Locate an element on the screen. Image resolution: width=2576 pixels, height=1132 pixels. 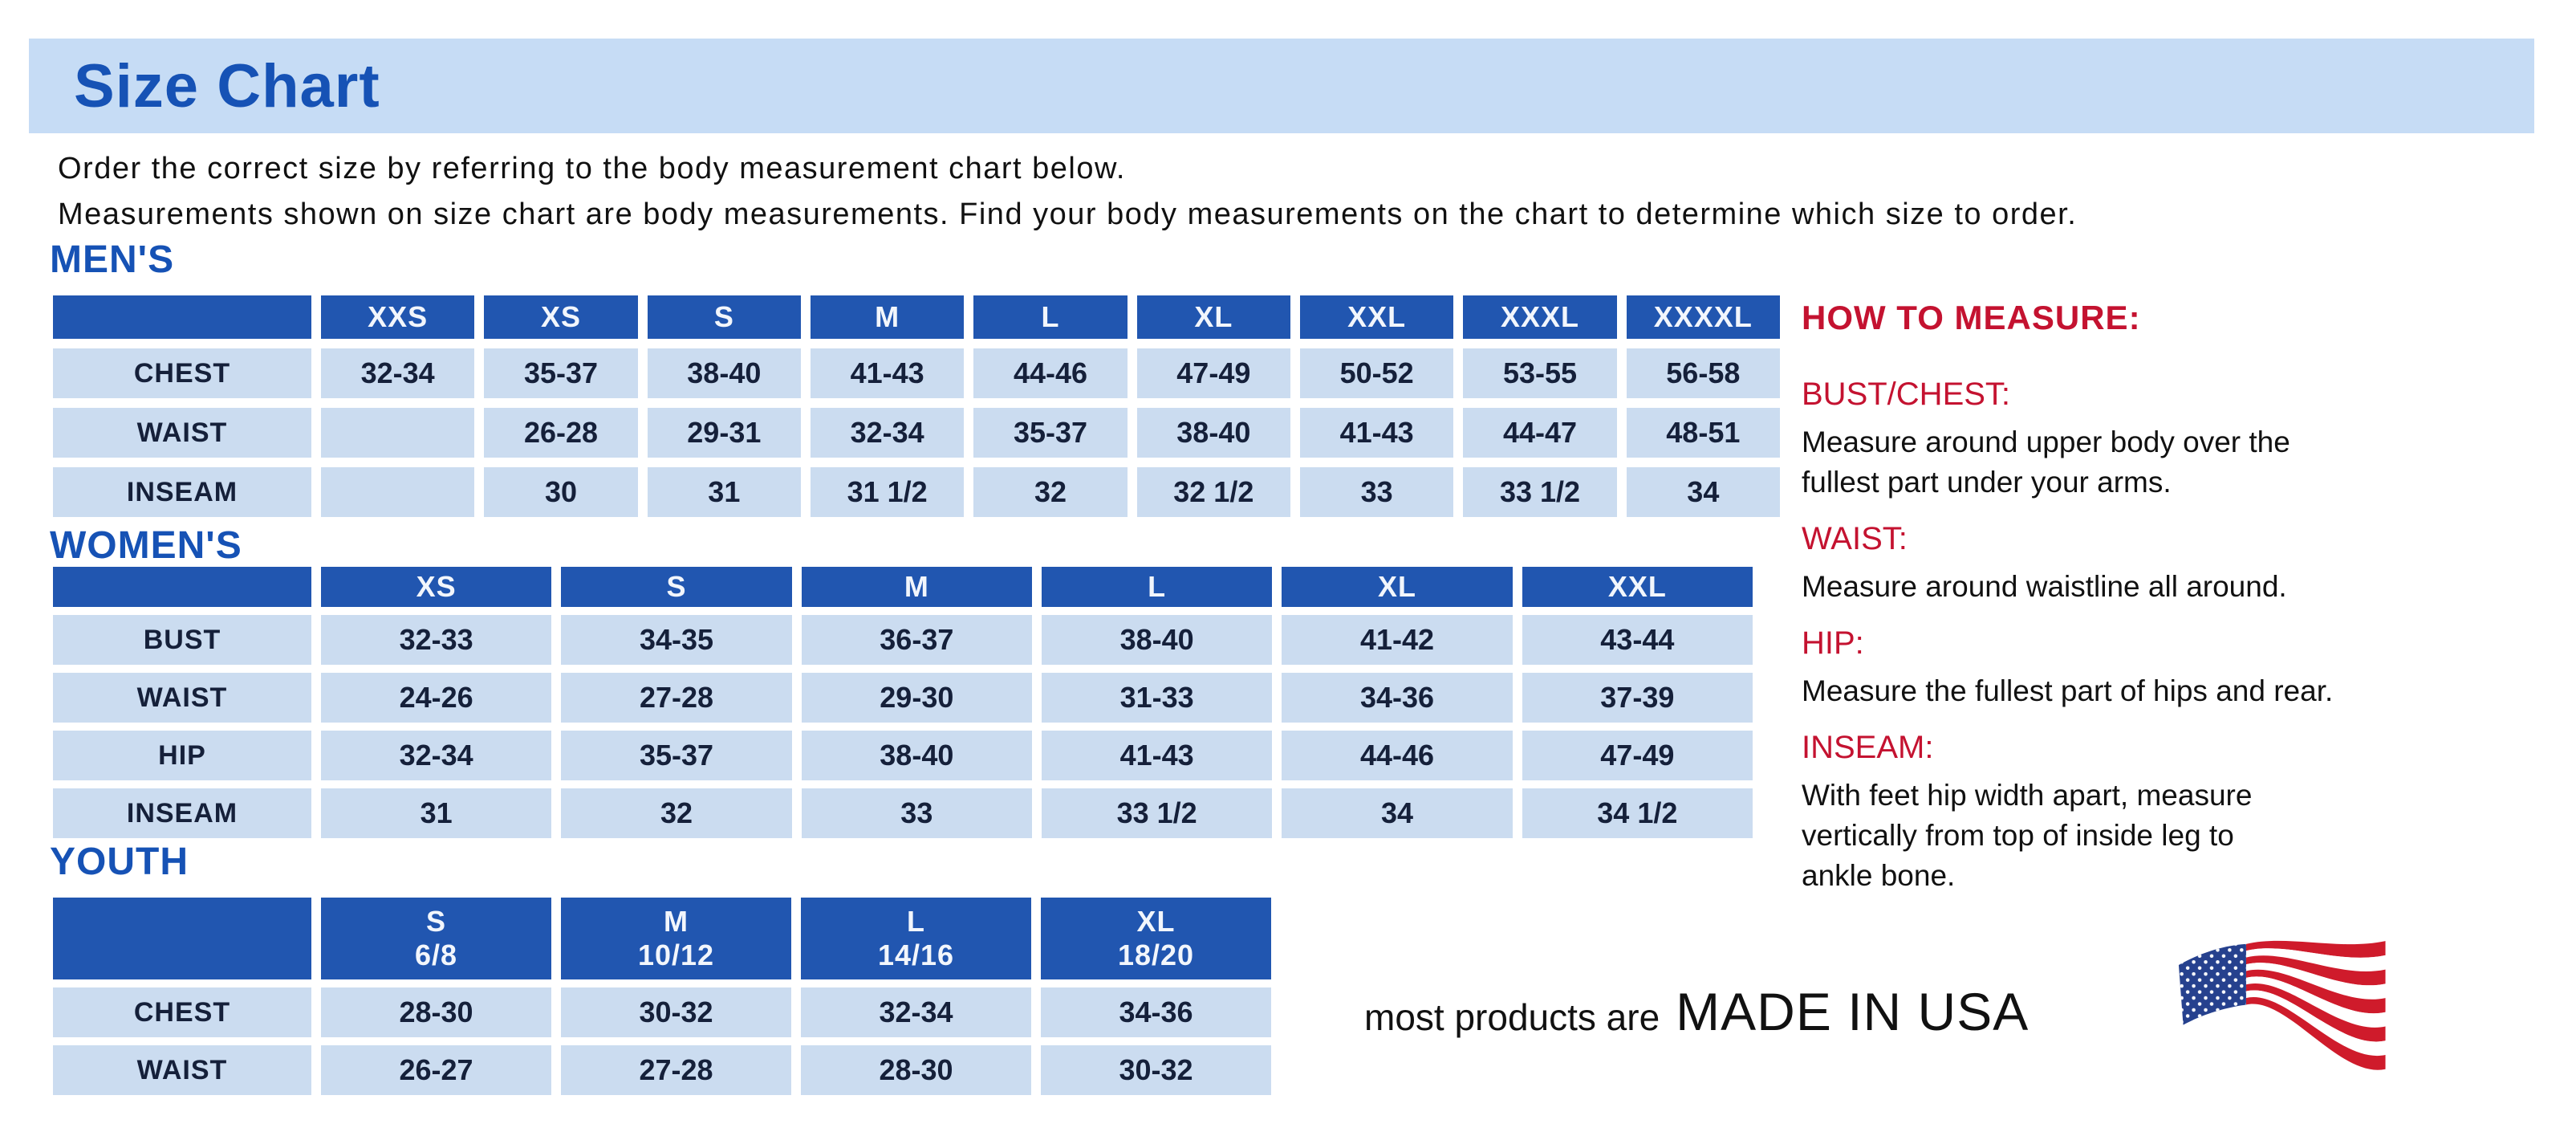
womens-cell: 32 is located at coordinates (676, 813).